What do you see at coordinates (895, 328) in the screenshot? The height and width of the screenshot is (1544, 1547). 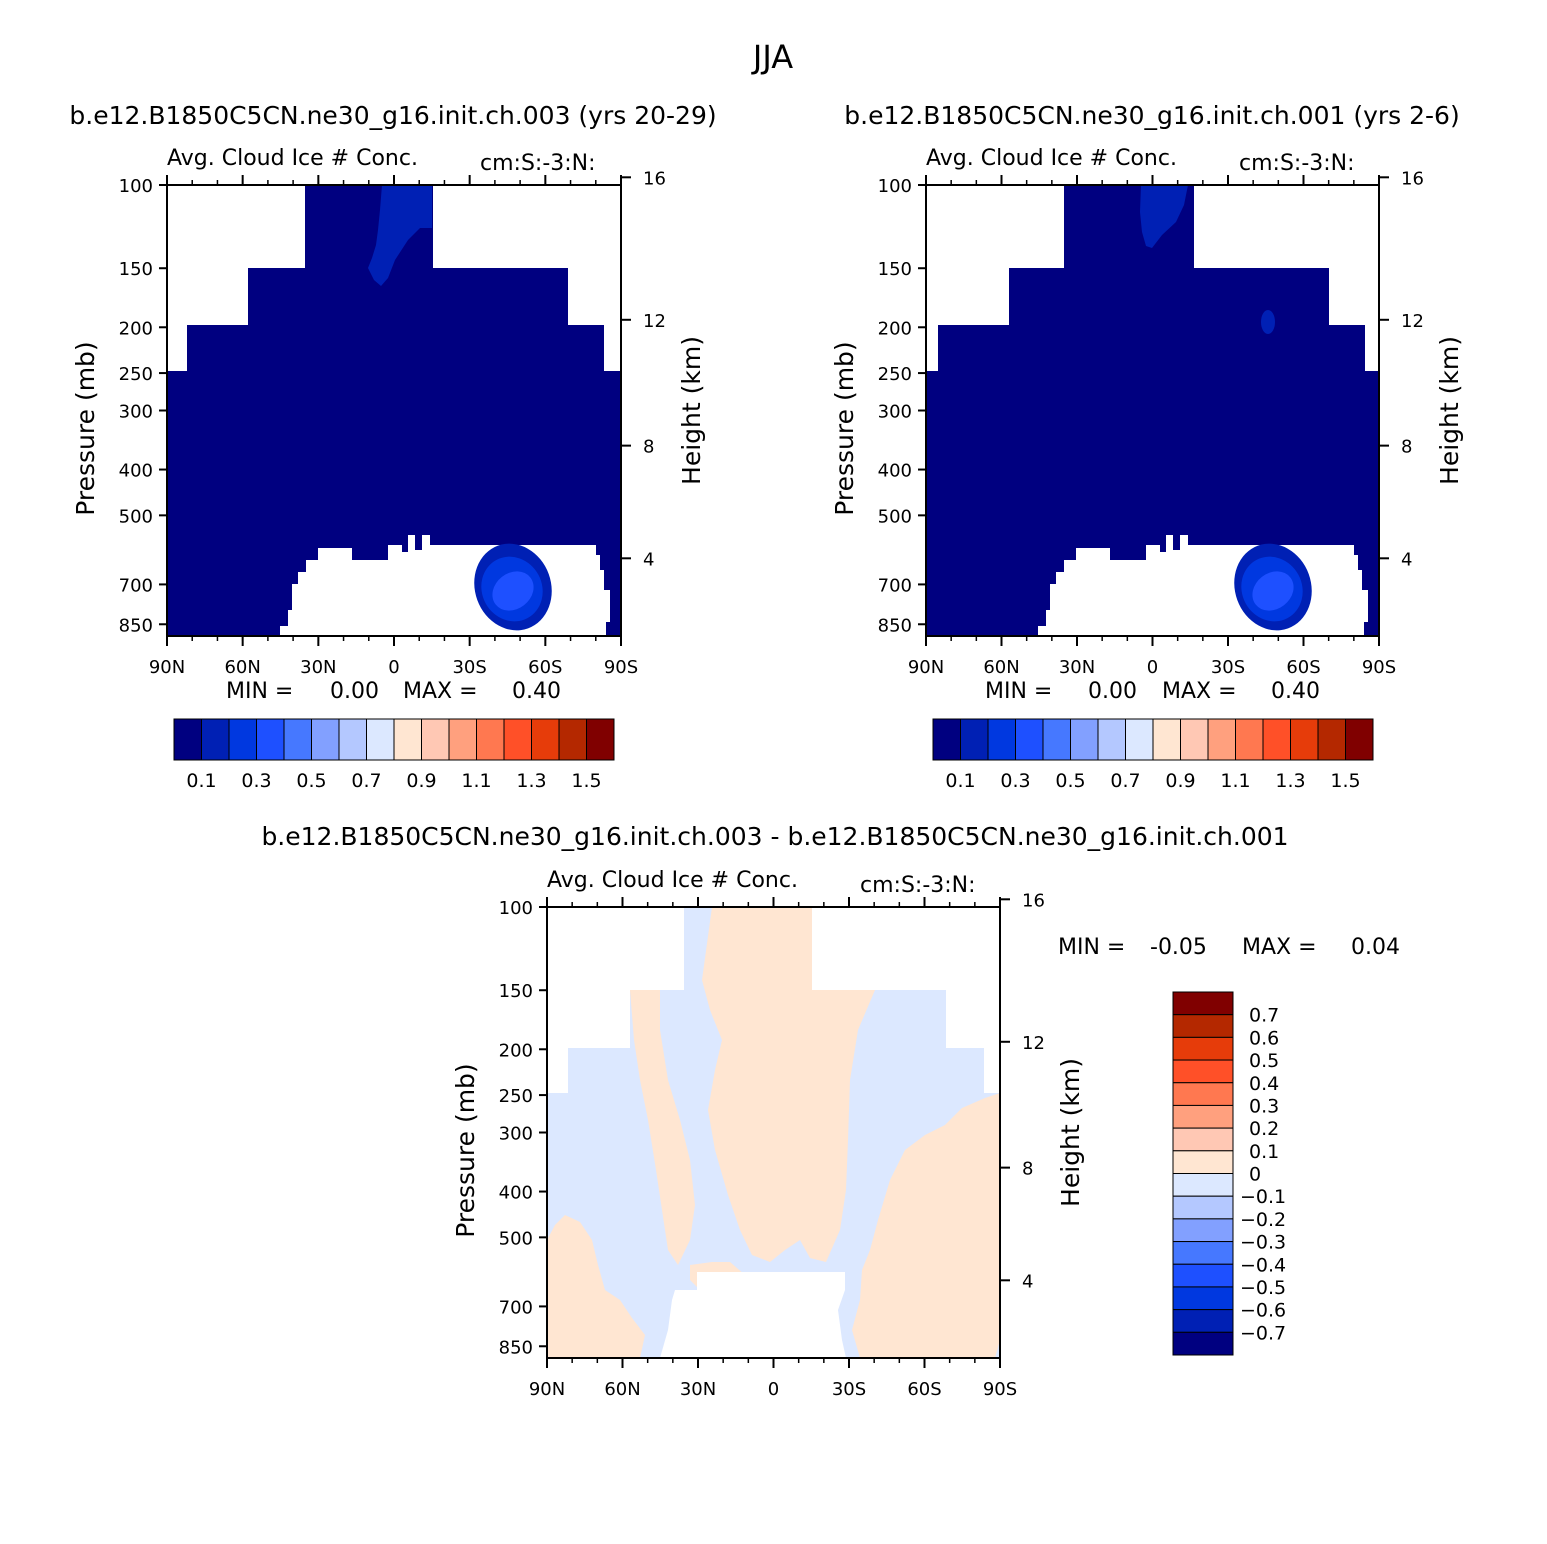 I see `panel-2-ytick-label: 200` at bounding box center [895, 328].